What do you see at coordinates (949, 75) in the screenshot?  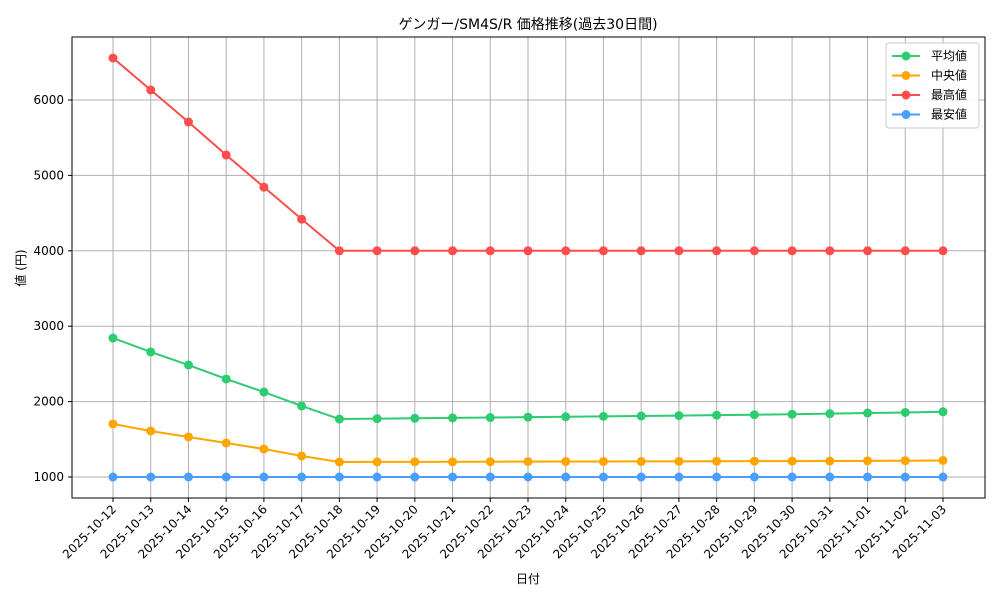 I see `legend-label: 中央値` at bounding box center [949, 75].